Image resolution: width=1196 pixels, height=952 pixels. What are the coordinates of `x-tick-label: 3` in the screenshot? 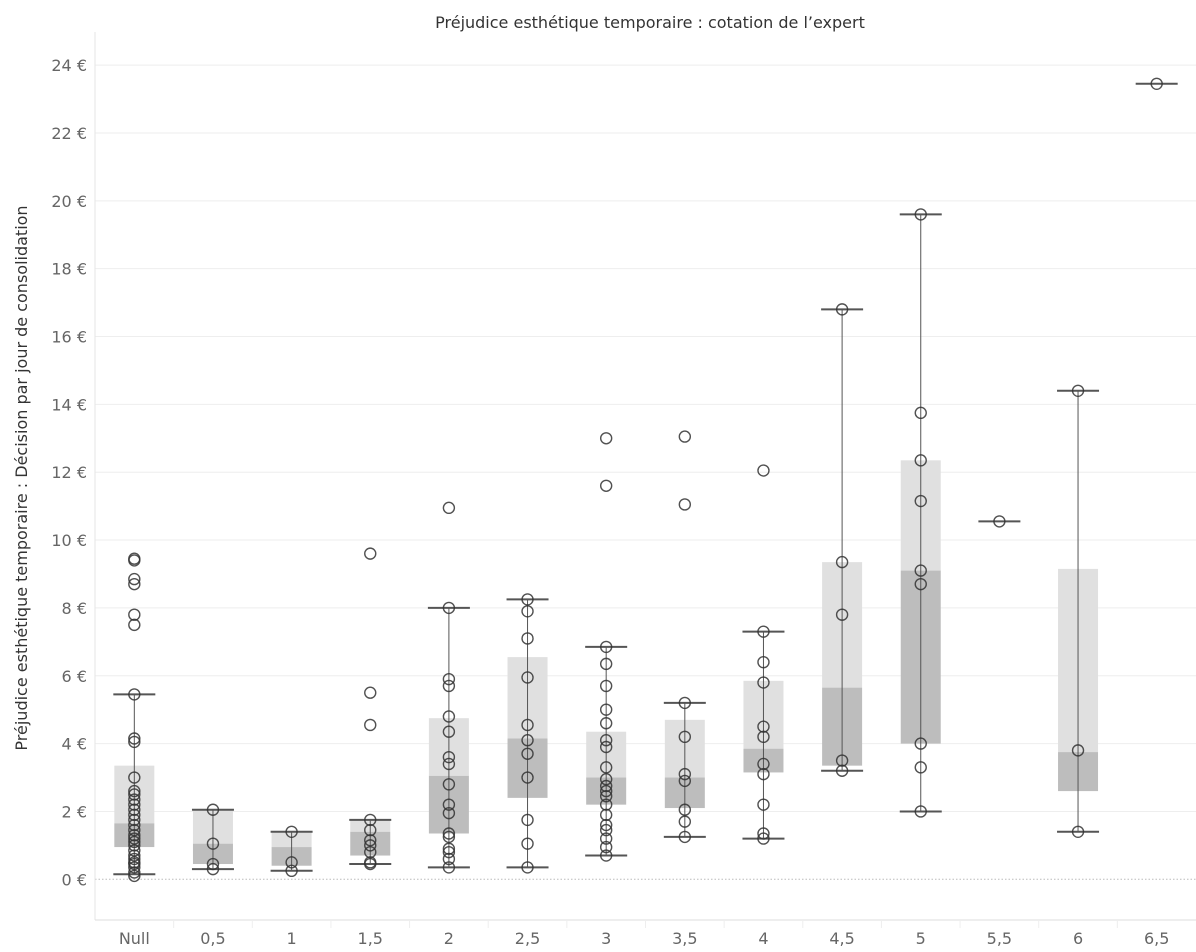 It's located at (606, 938).